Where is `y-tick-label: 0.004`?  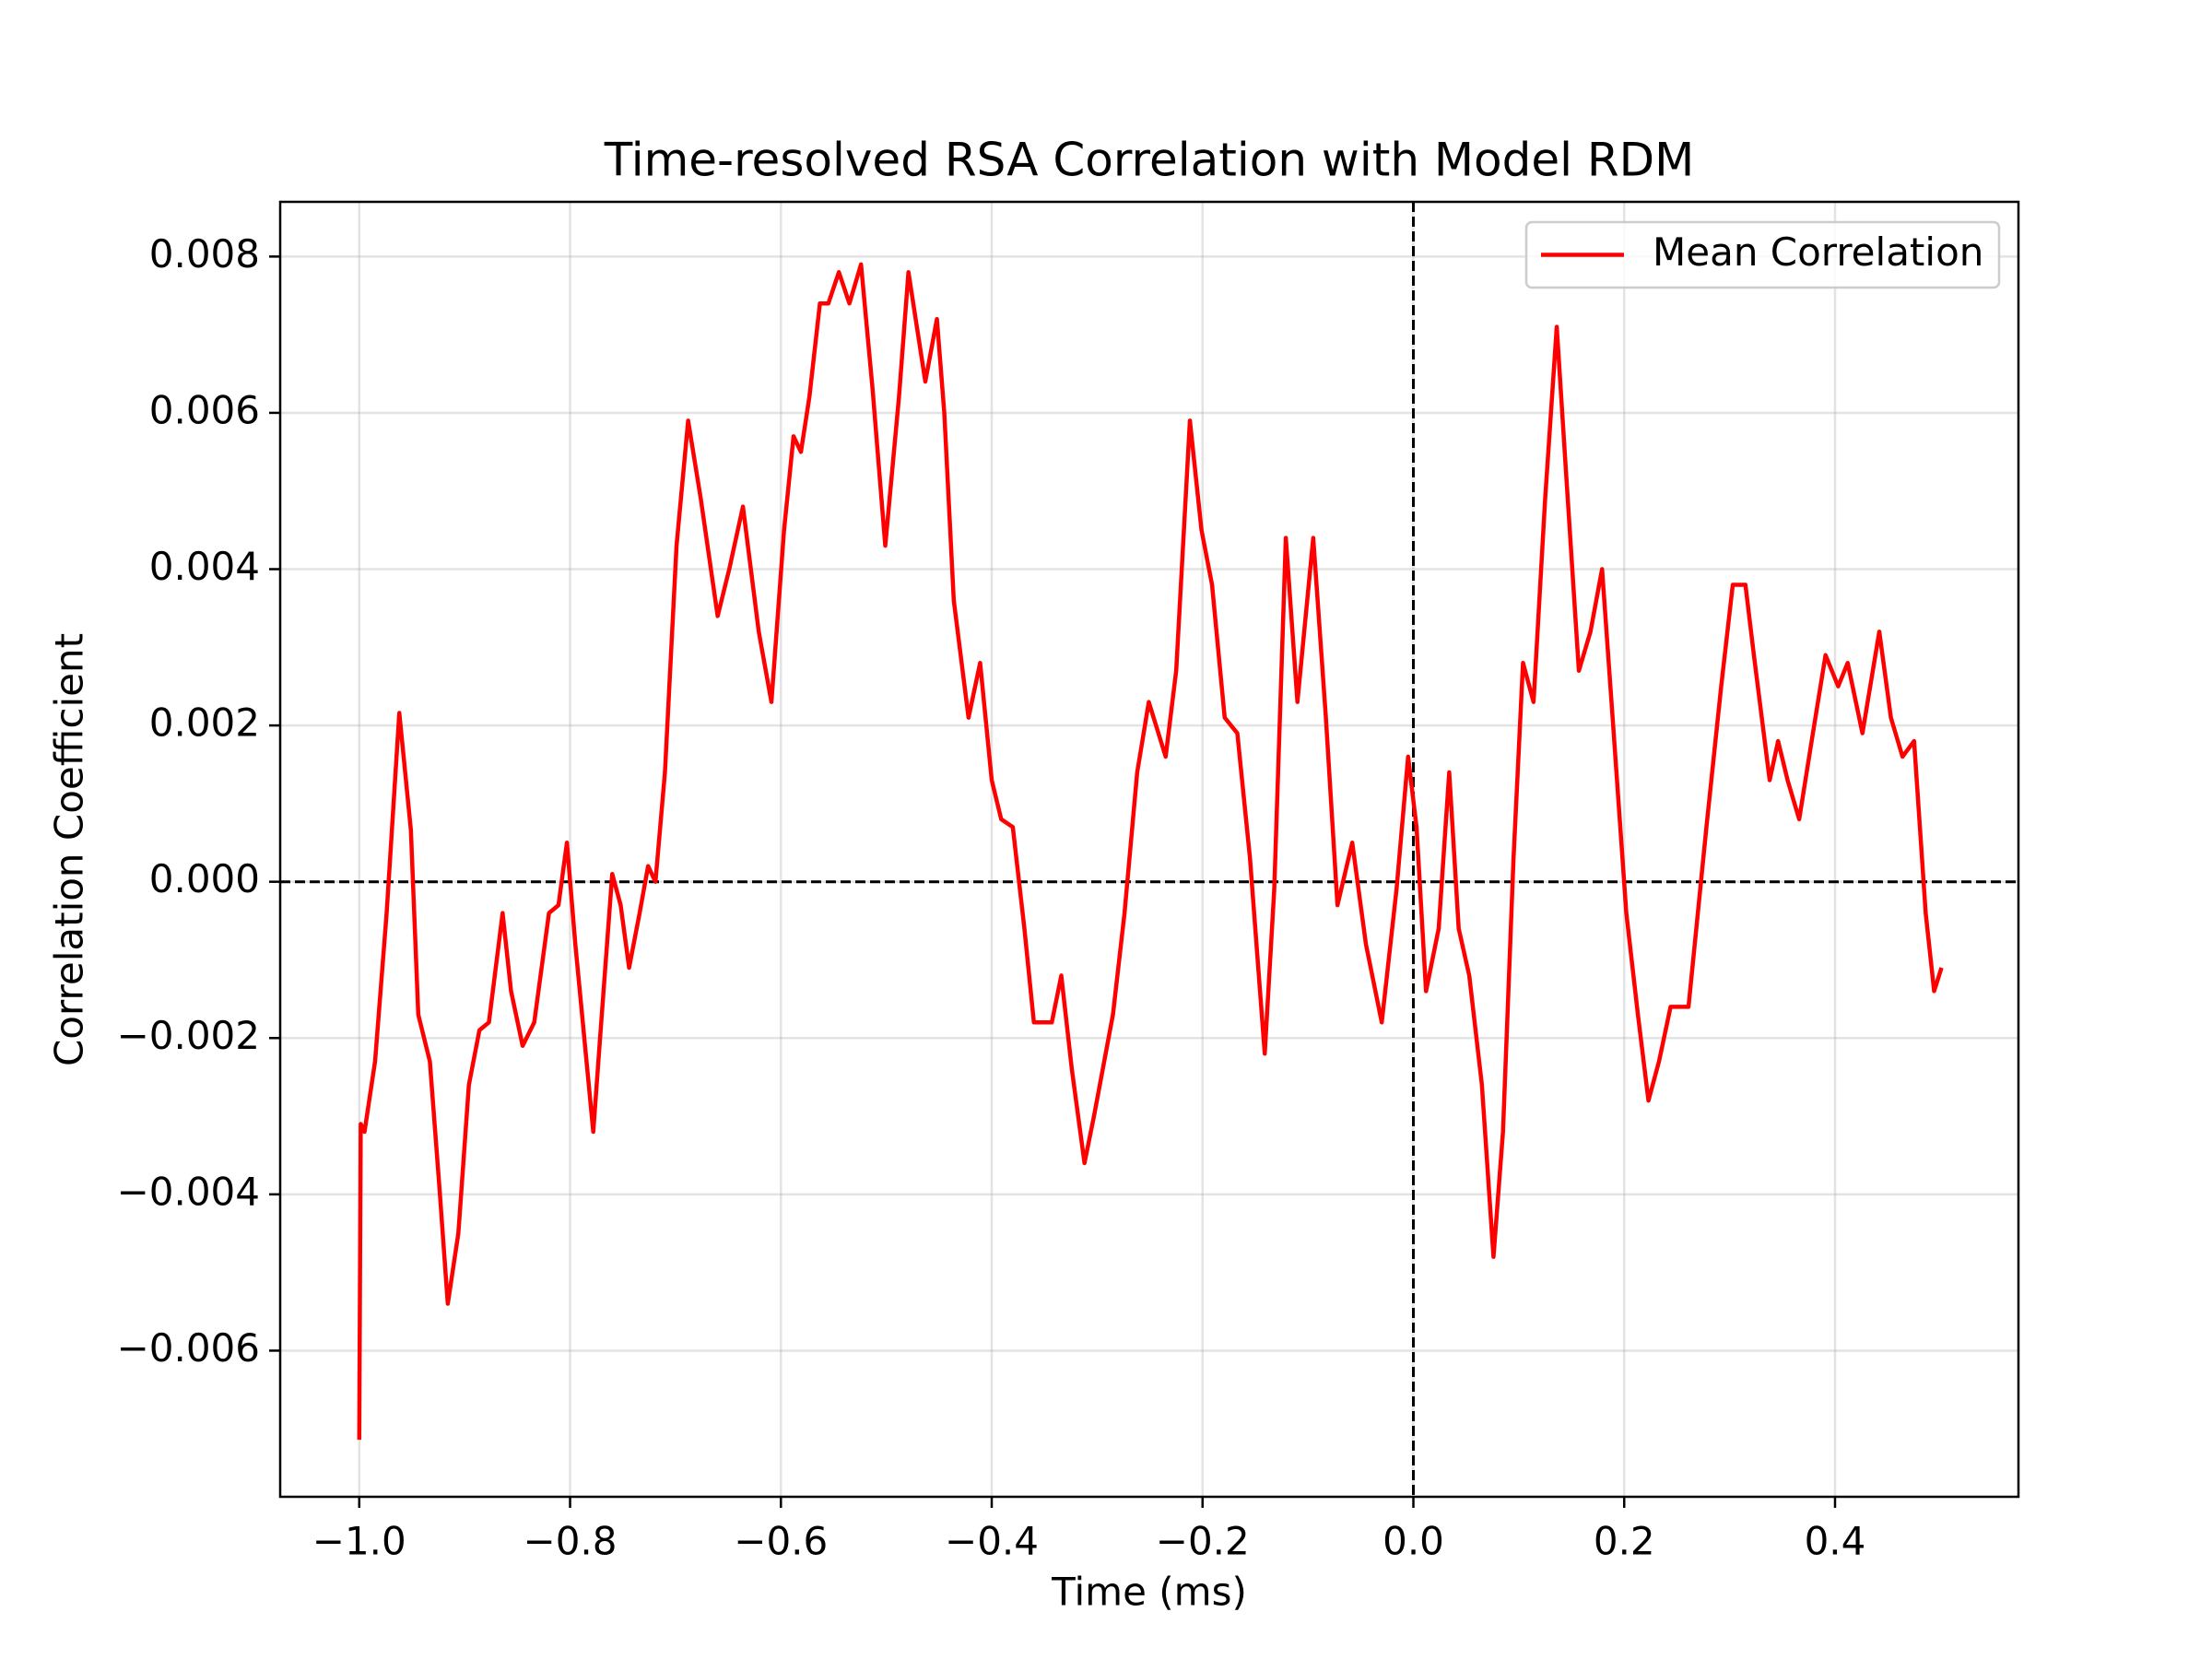
y-tick-label: 0.004 is located at coordinates (204, 566).